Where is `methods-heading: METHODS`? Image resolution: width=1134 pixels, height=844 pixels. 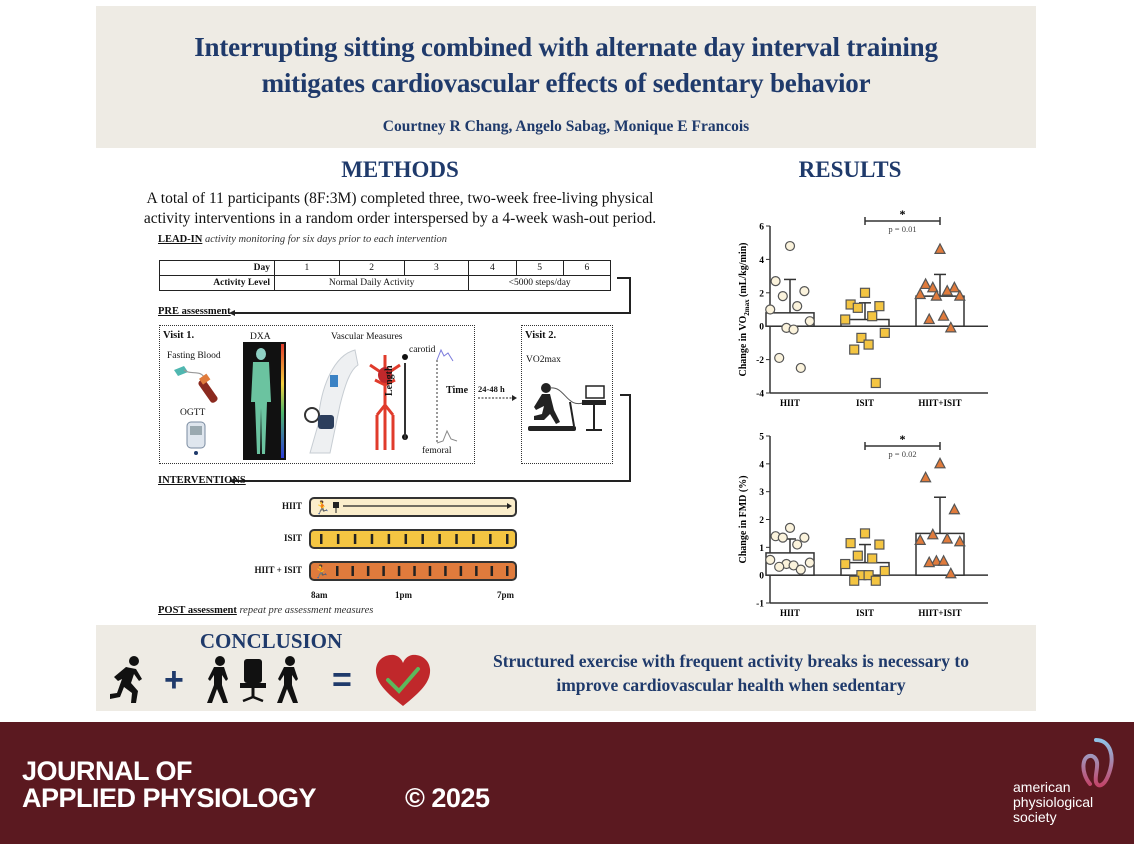
methods-heading: METHODS is located at coordinates (400, 169).